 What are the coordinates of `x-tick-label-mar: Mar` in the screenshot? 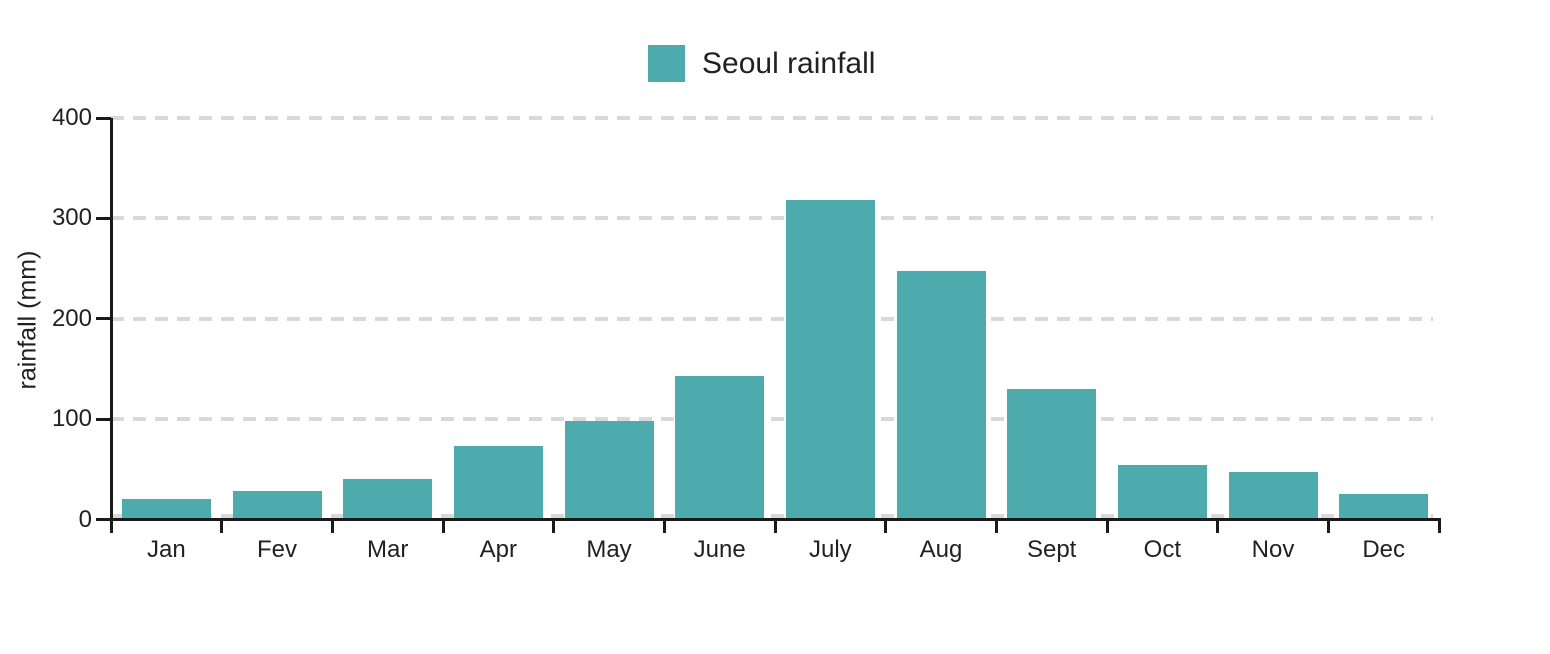 It's located at (387, 549).